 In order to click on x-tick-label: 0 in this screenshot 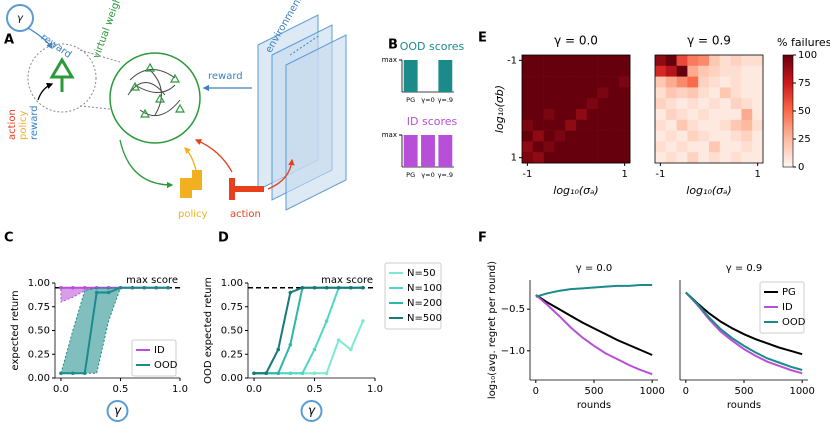, I will do `click(536, 391)`.